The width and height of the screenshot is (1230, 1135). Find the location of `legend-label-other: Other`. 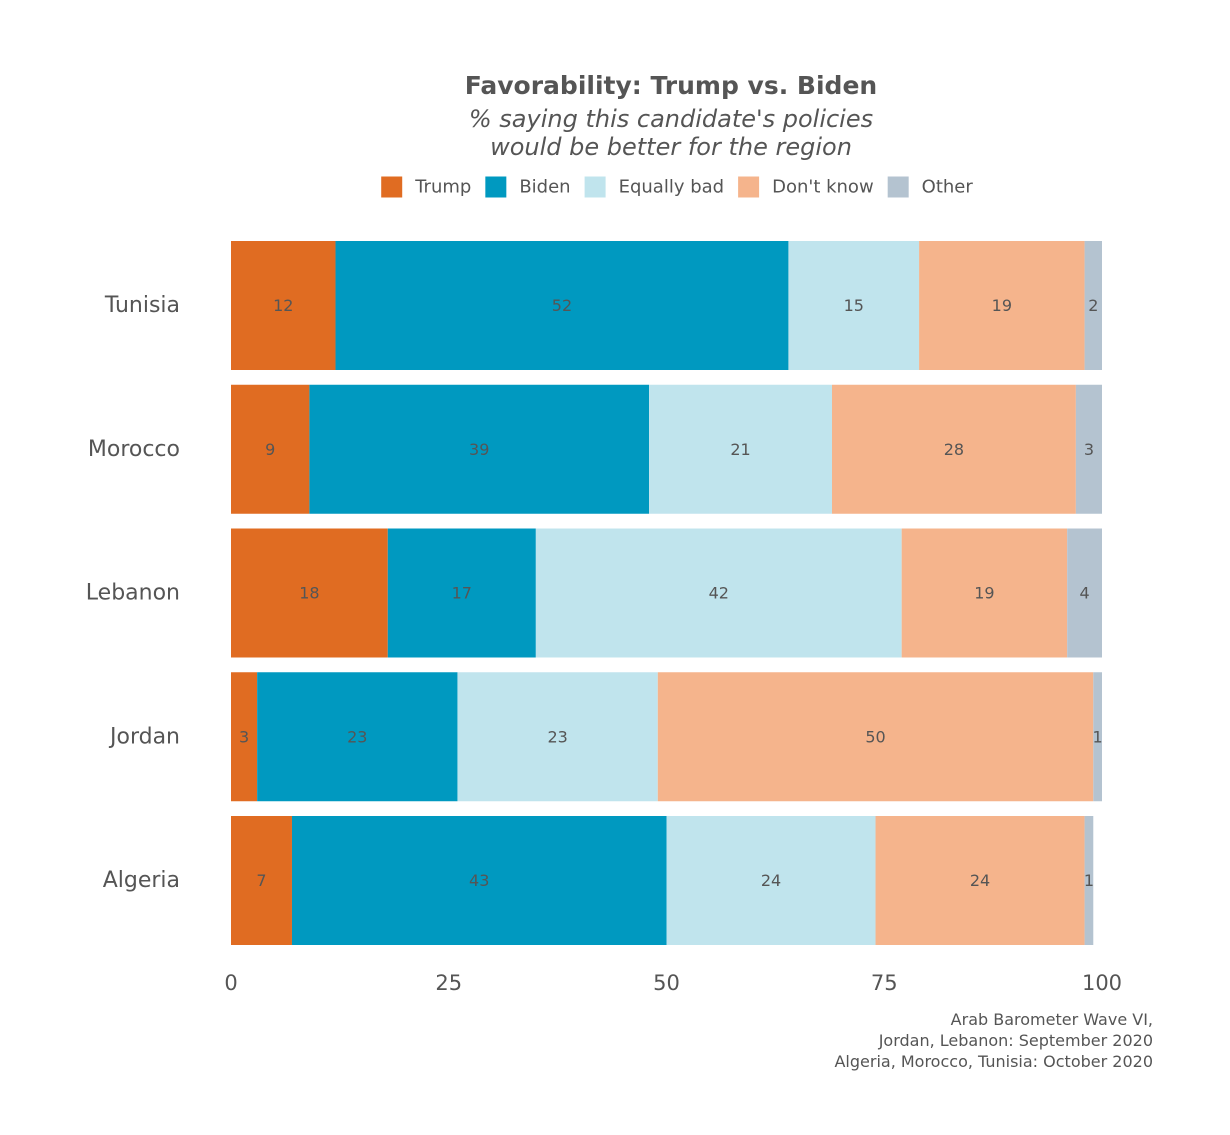

legend-label-other: Other is located at coordinates (948, 187).